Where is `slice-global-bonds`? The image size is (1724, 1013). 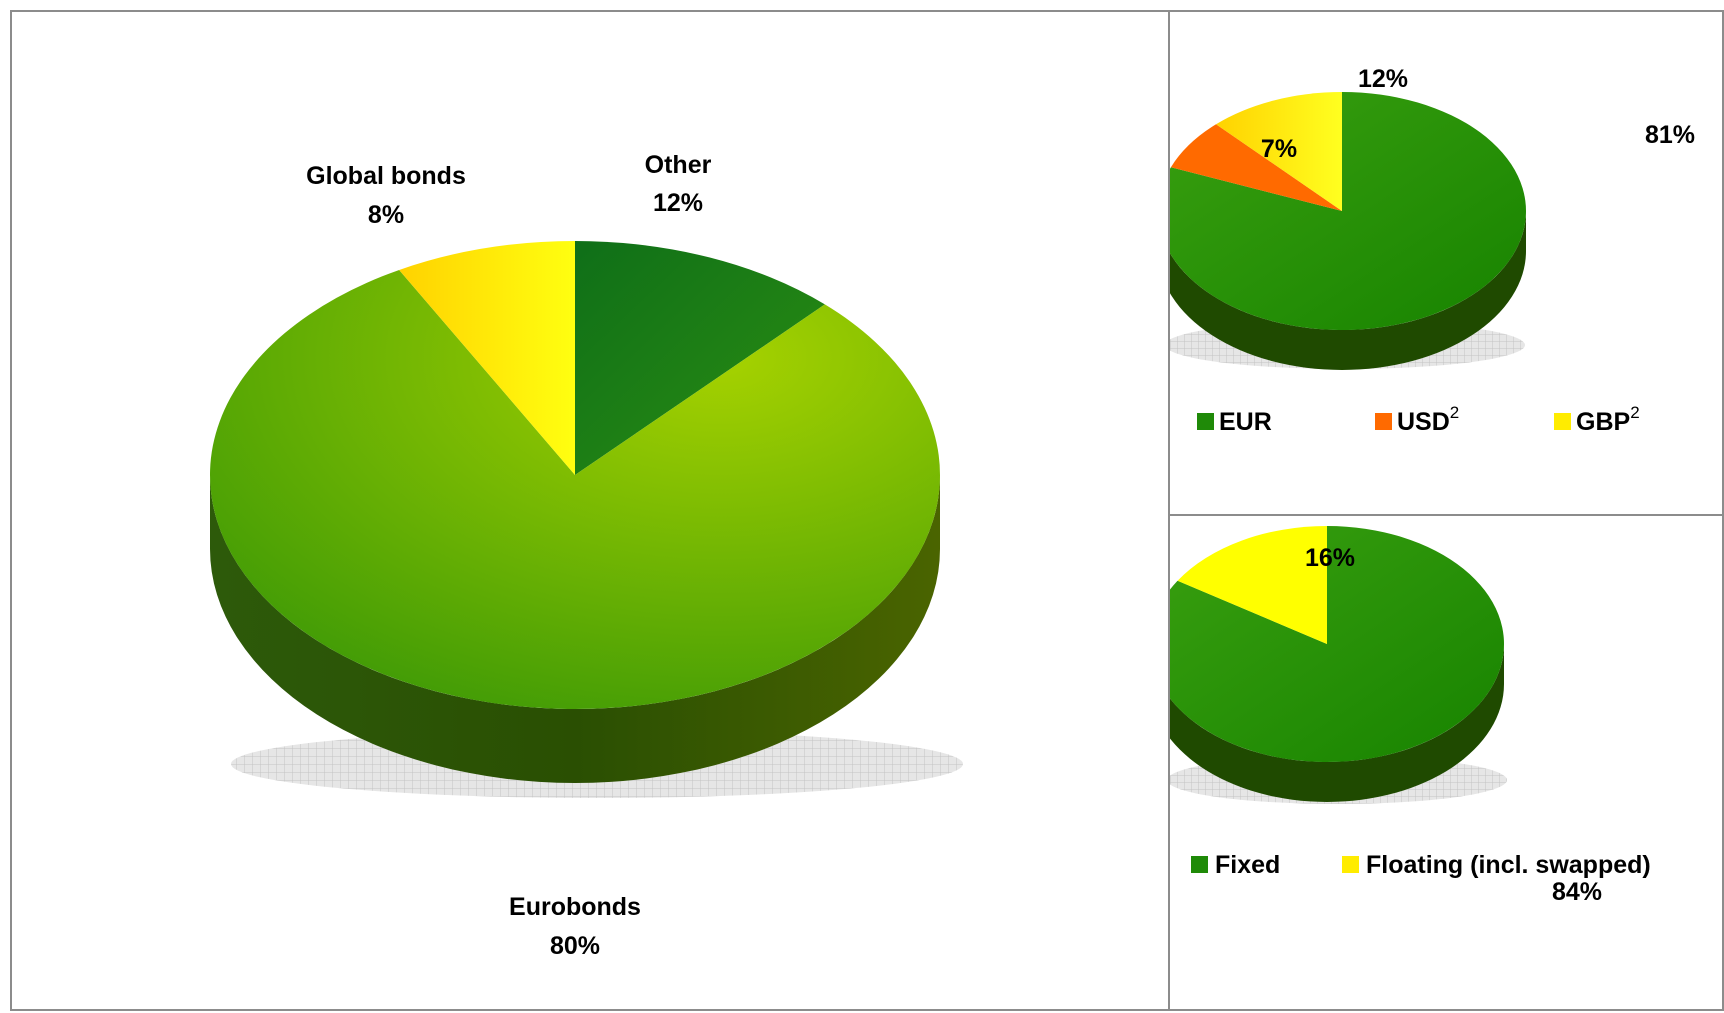 slice-global-bonds is located at coordinates (487, 358).